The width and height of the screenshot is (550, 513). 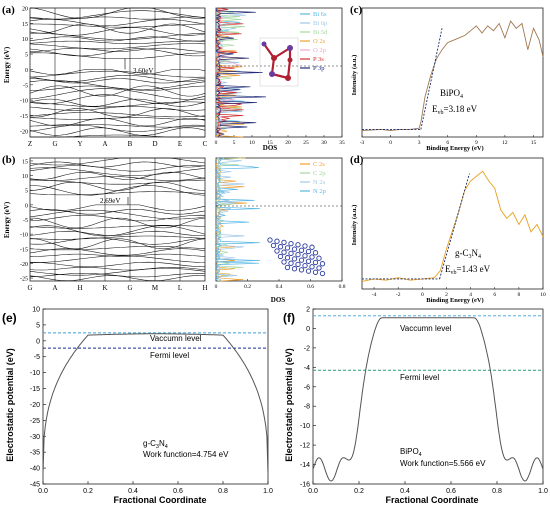 I want to click on kpoint-tick-label: Z, so click(x=30, y=144).